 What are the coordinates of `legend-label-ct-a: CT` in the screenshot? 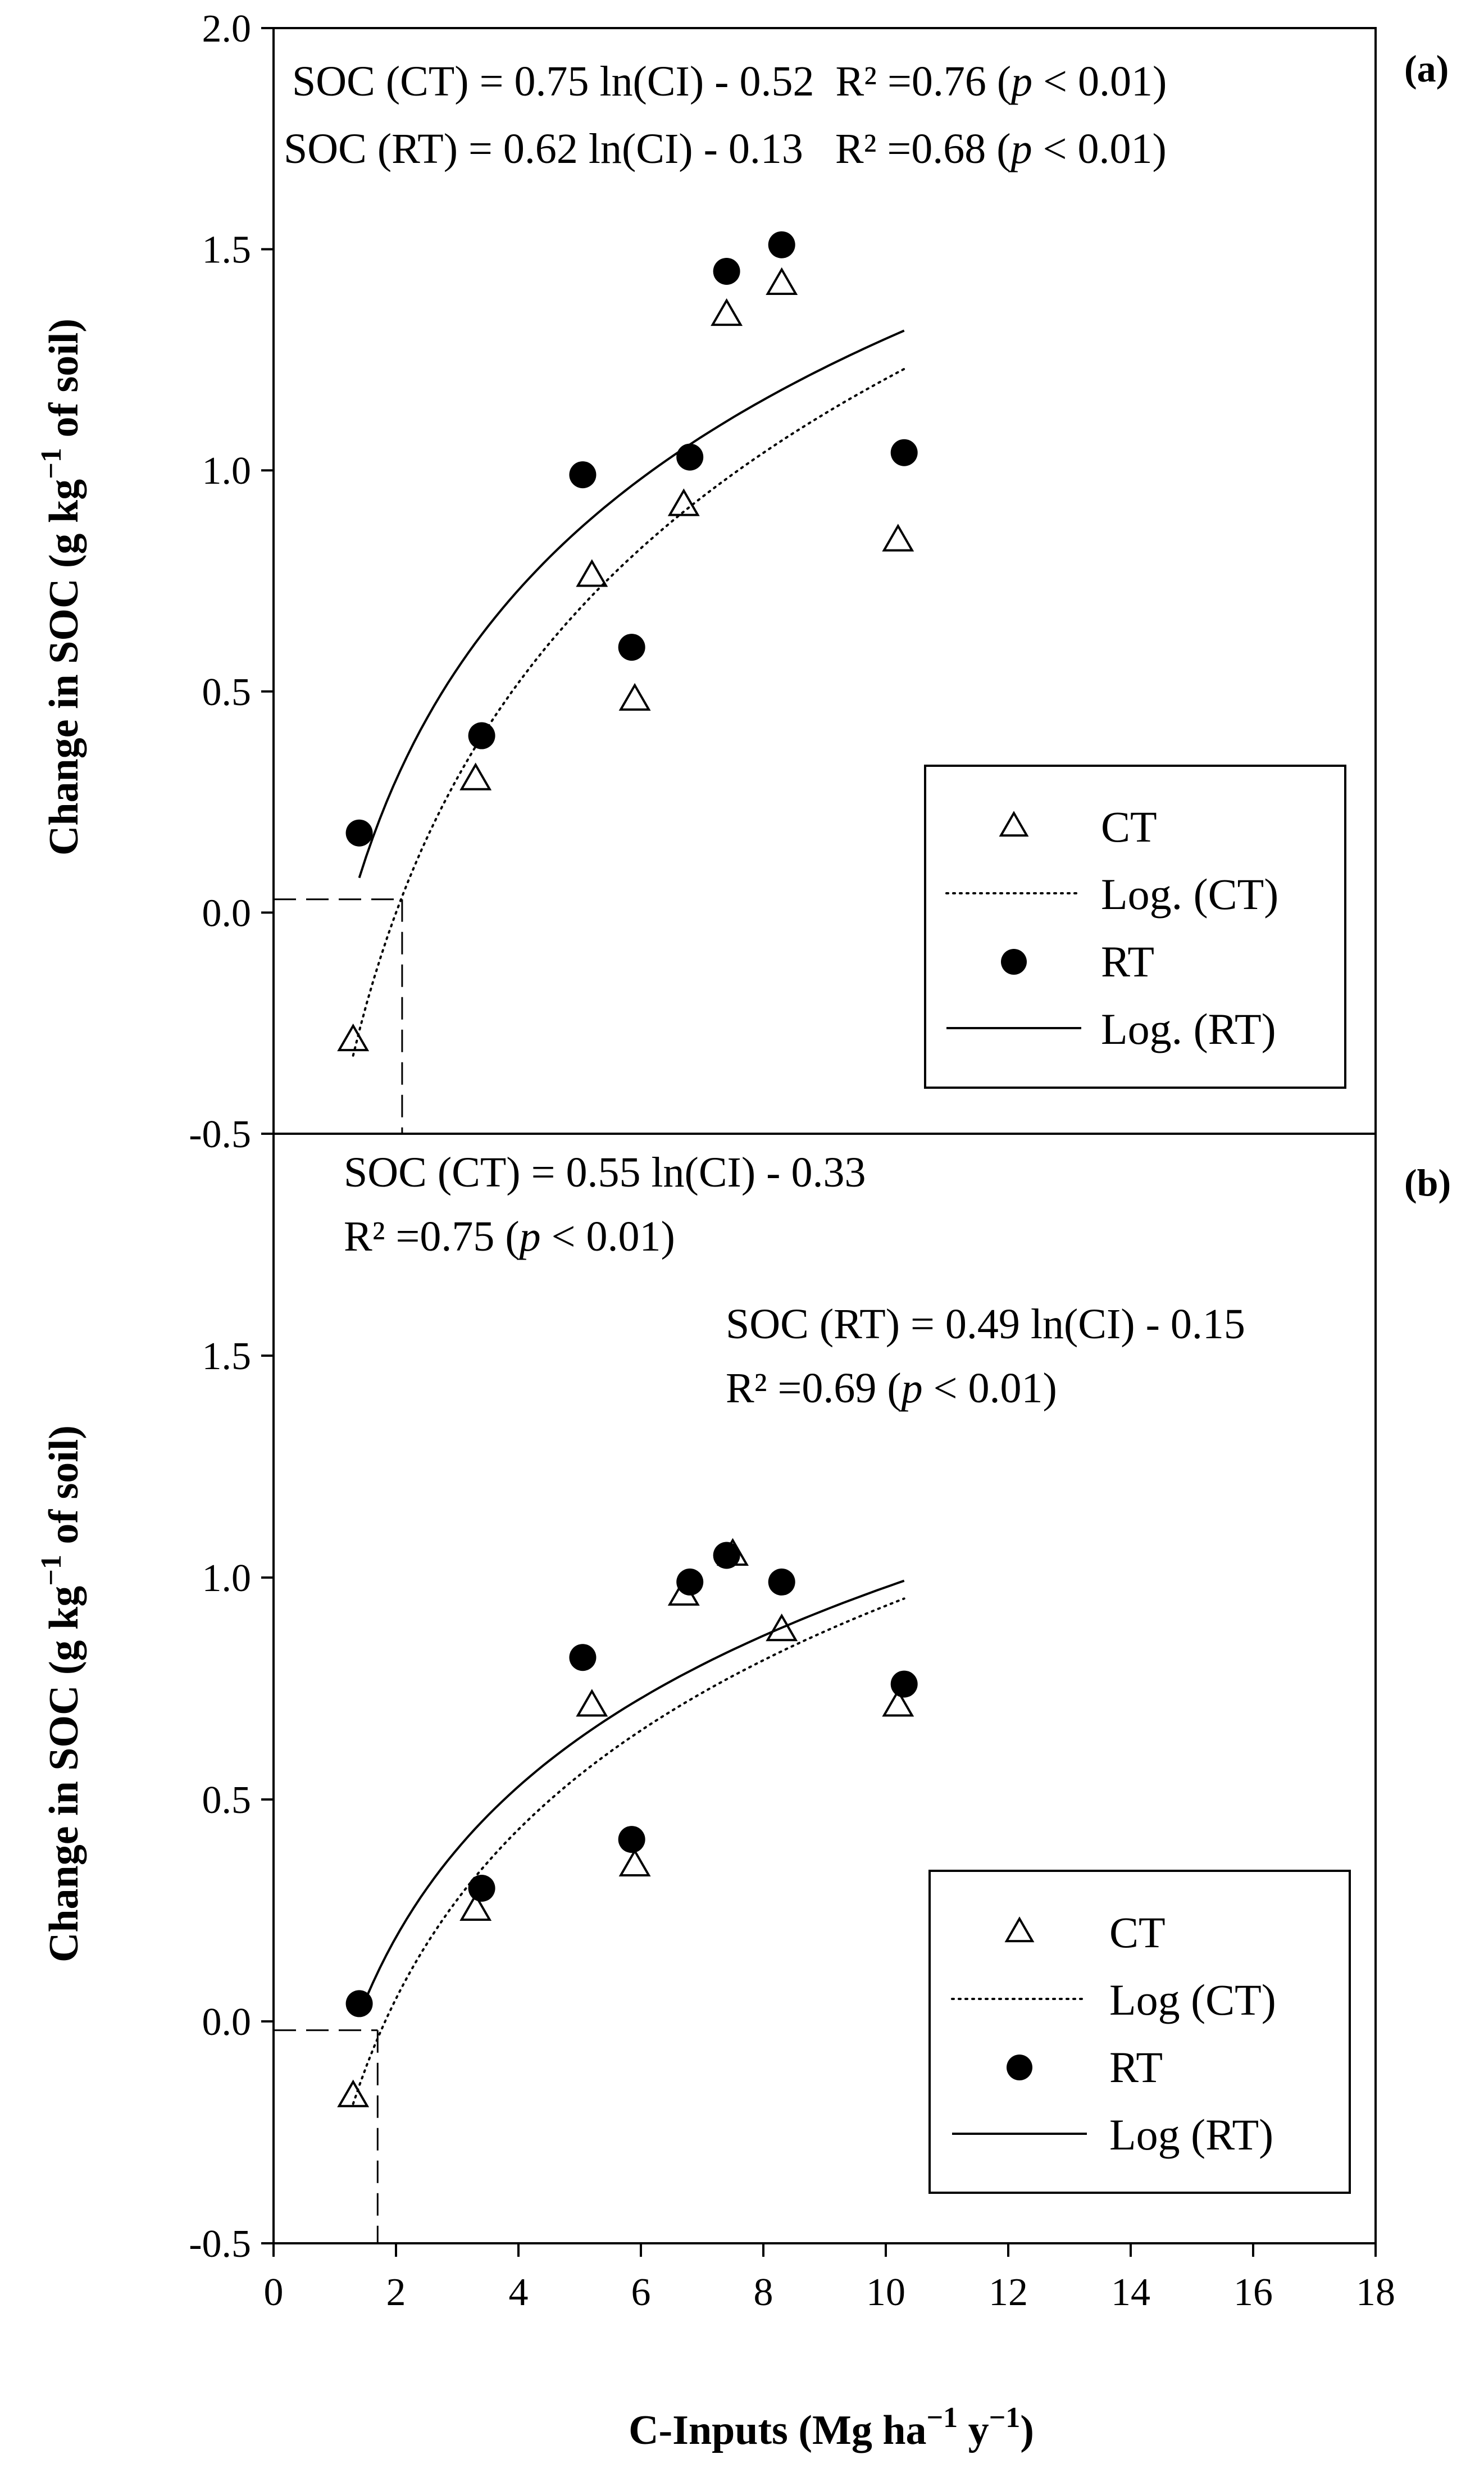 It's located at (1129, 826).